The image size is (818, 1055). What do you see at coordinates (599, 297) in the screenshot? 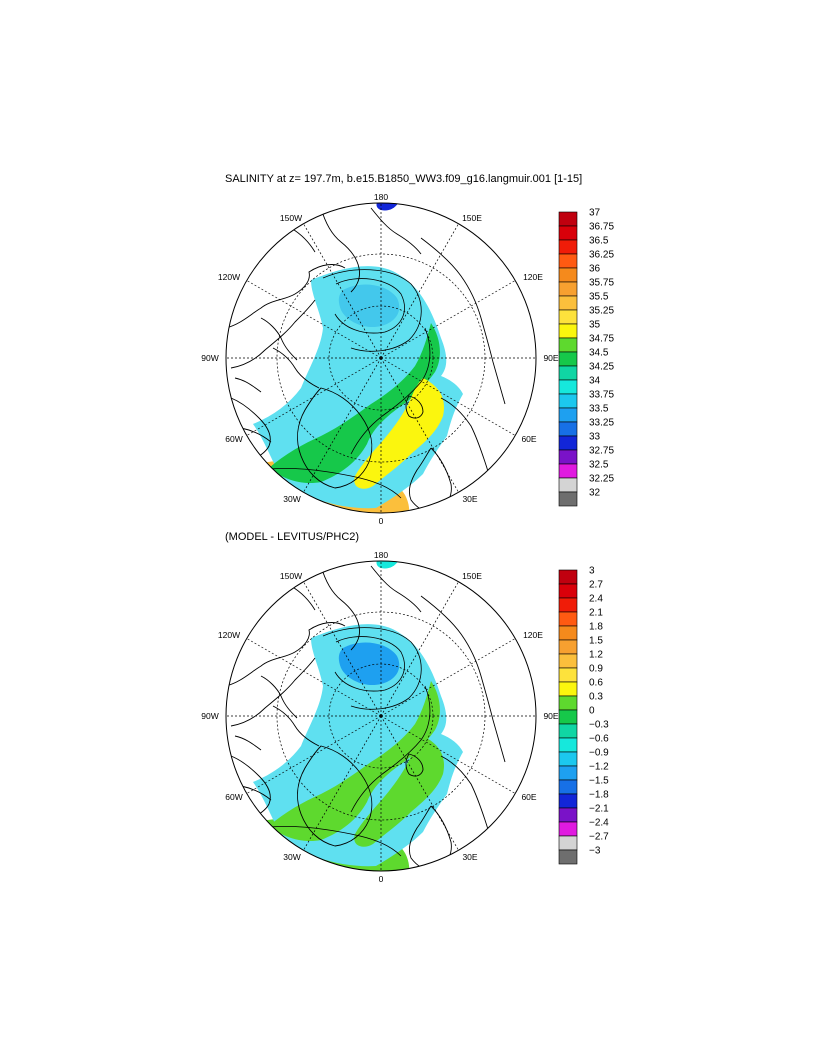
I see `colorbar-tick-label: 35.5` at bounding box center [599, 297].